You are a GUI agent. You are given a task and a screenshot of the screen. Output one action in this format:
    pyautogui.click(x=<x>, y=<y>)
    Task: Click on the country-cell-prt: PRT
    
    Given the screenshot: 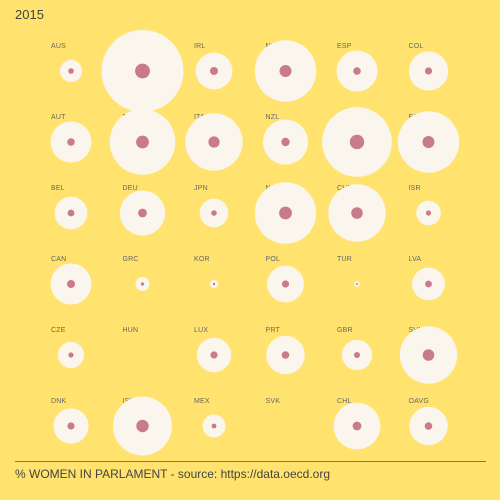 What is the action you would take?
    pyautogui.click(x=285, y=351)
    